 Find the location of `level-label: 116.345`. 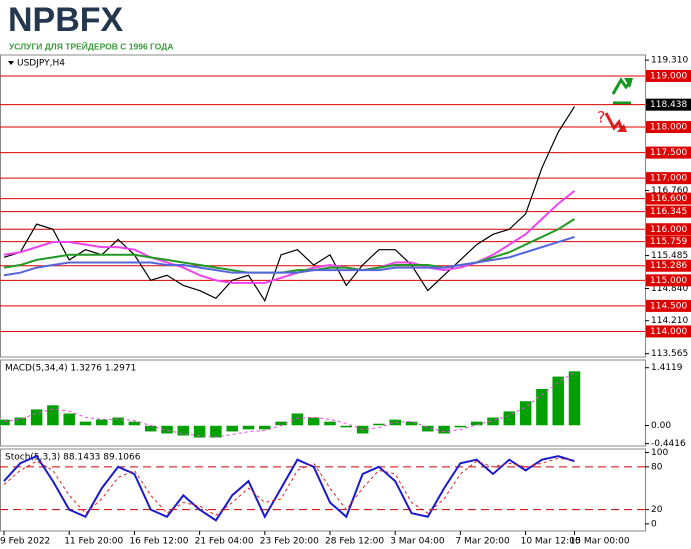

level-label: 116.345 is located at coordinates (668, 212).